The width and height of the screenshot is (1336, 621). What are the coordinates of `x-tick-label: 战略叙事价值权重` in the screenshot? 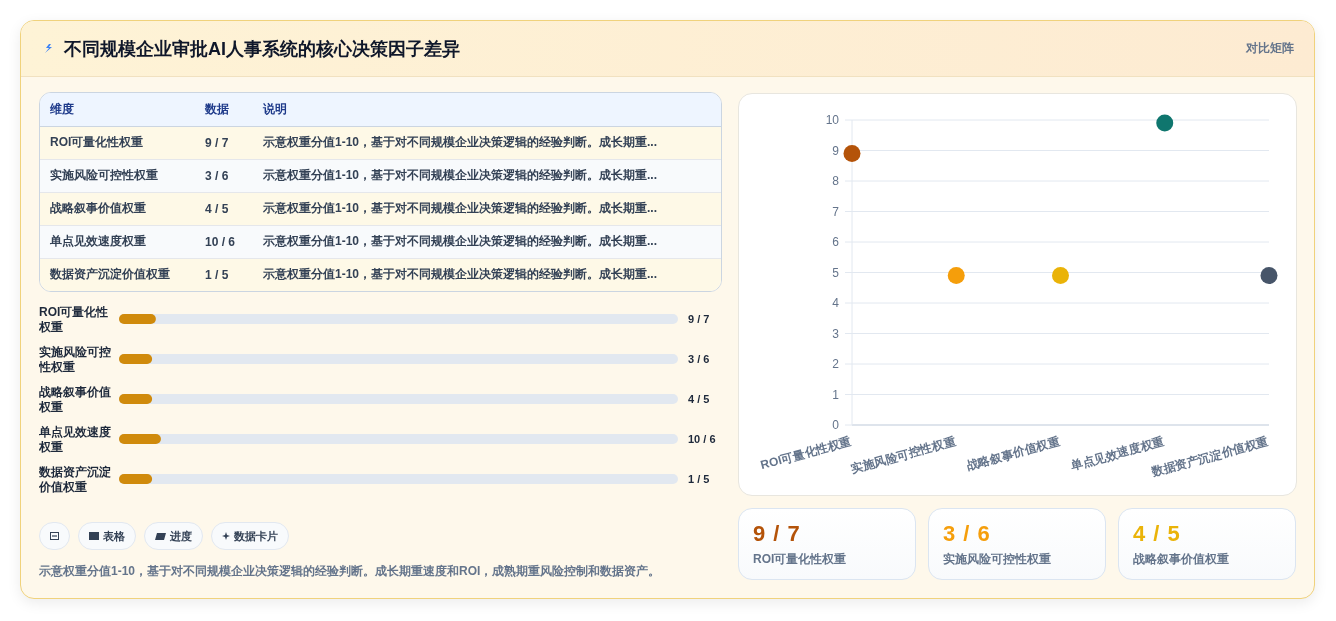 It's located at (1013, 453).